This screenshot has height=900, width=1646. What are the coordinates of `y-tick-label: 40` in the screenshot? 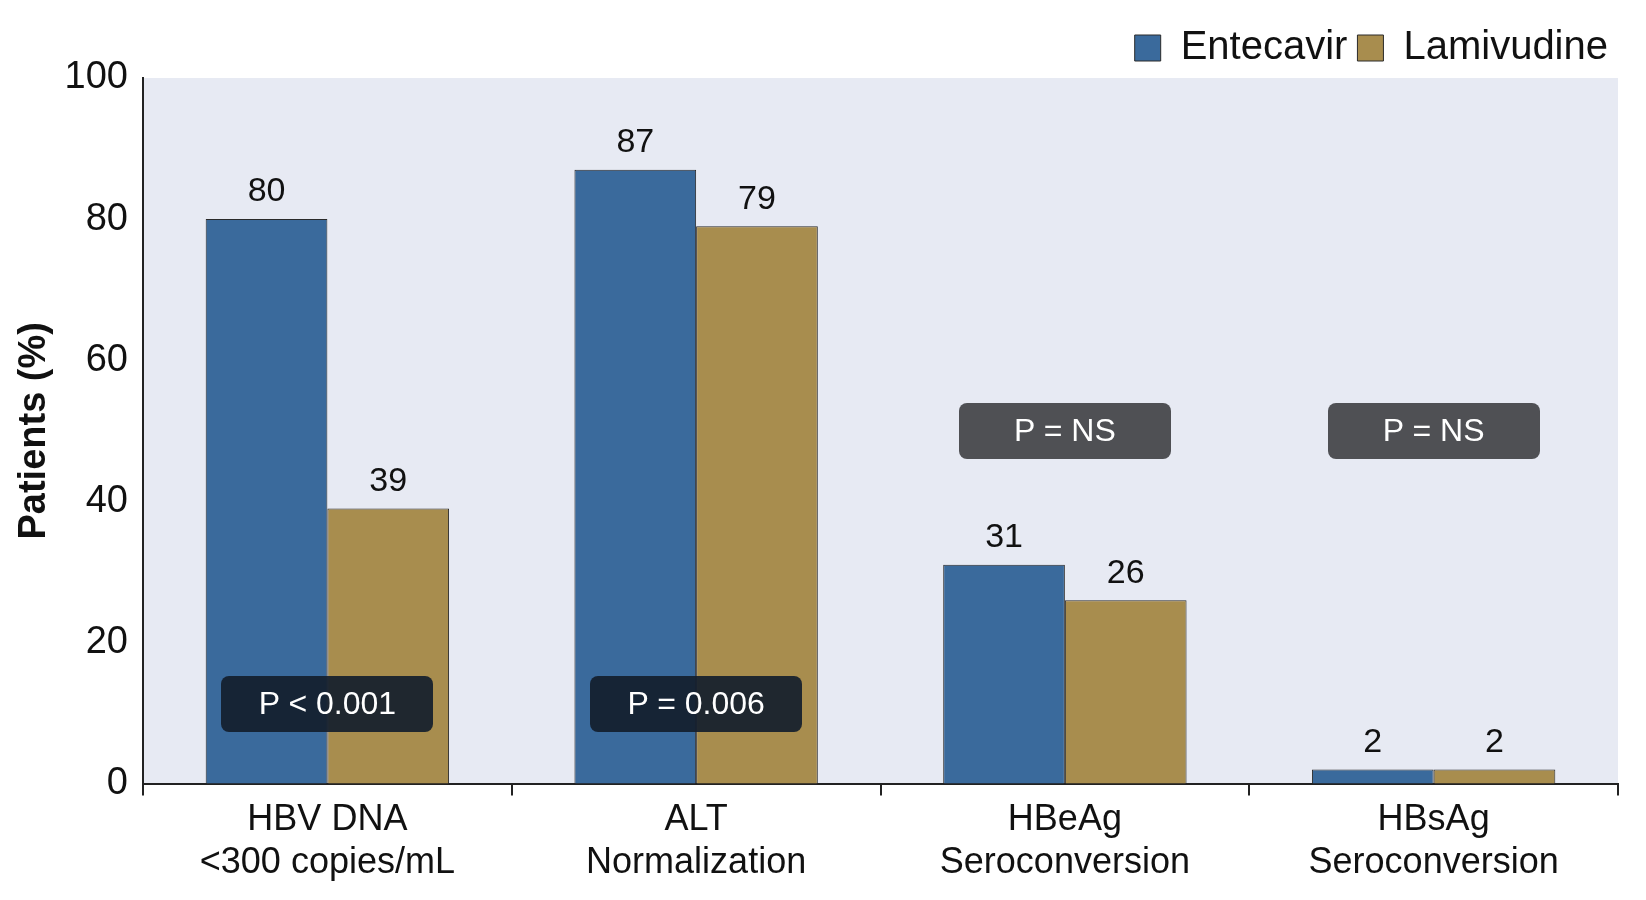 It's located at (106, 498).